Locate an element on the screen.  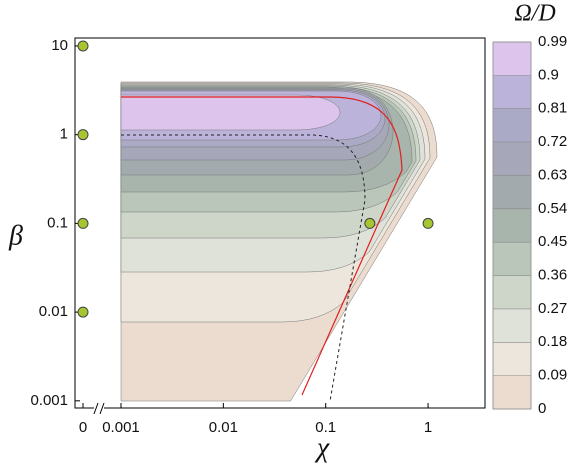
colorbar-tick-label: 0.18 is located at coordinates (552, 341).